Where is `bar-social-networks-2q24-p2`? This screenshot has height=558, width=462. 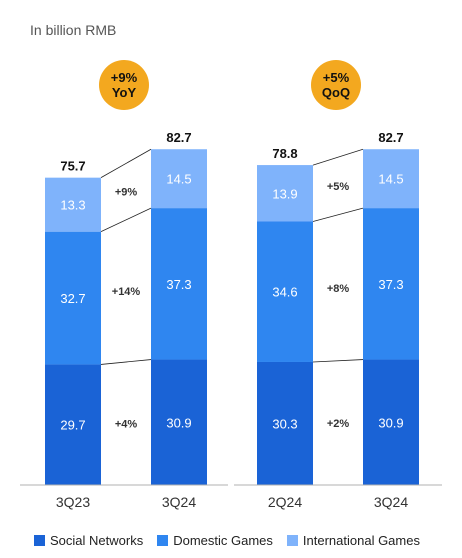
bar-social-networks-2q24-p2 is located at coordinates (285, 423).